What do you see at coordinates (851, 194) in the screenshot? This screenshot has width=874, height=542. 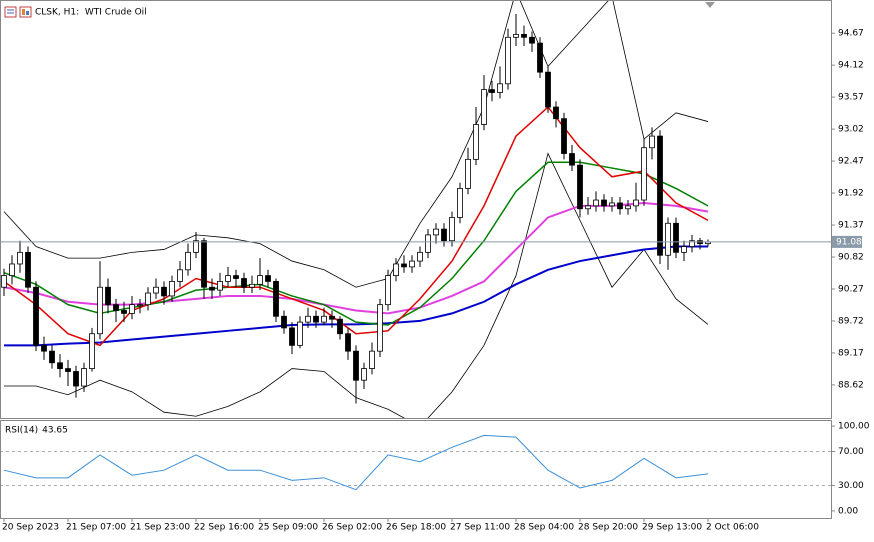 I see `y-tick-label: 91.92` at bounding box center [851, 194].